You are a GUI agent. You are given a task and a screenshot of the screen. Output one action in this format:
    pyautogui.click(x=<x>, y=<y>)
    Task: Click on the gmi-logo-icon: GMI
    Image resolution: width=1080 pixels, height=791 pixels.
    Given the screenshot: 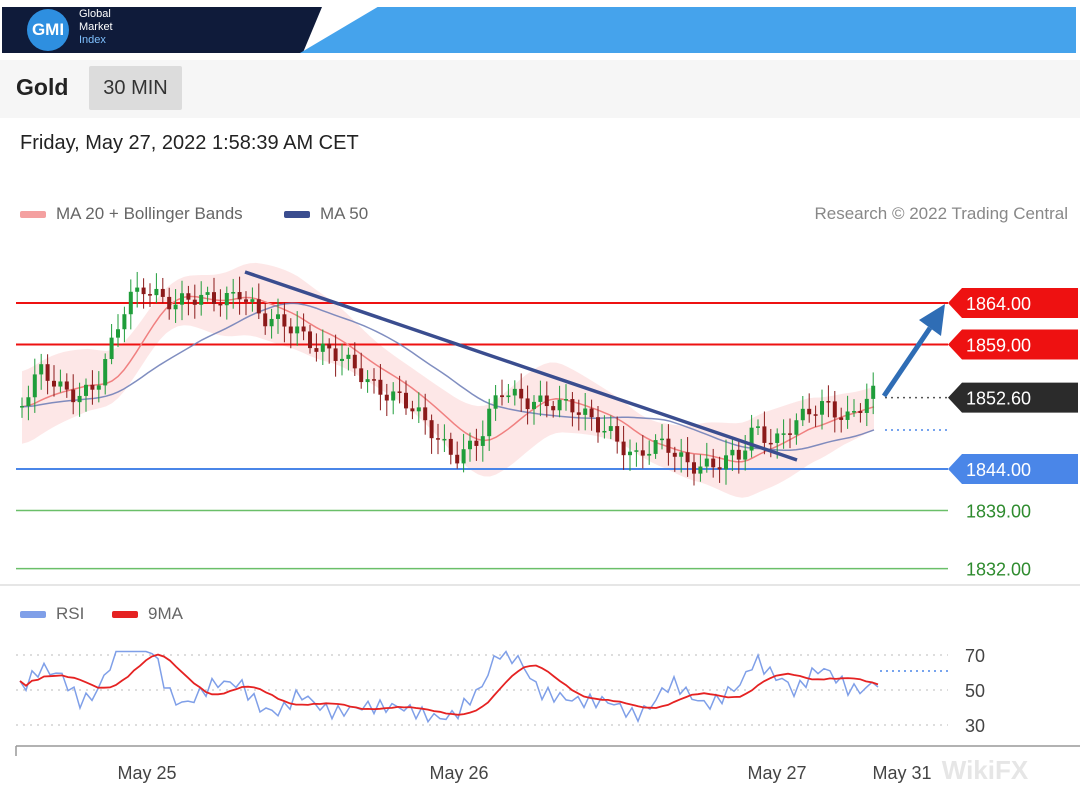 What is the action you would take?
    pyautogui.click(x=48, y=30)
    